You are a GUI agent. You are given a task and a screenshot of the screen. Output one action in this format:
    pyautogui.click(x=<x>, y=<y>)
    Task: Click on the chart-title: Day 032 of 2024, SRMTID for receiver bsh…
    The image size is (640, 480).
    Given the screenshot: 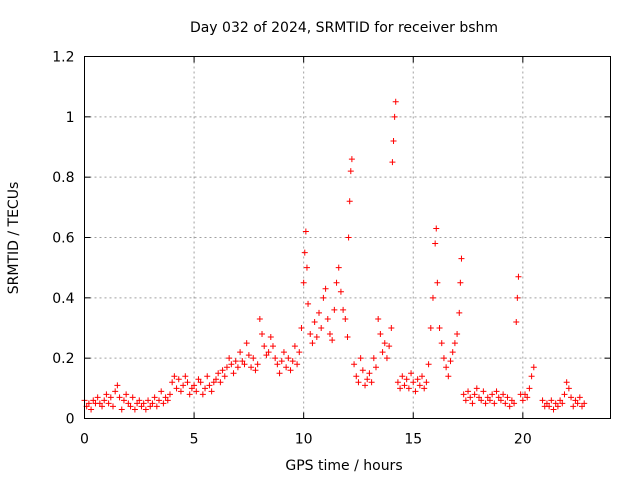 What is the action you would take?
    pyautogui.click(x=344, y=28)
    